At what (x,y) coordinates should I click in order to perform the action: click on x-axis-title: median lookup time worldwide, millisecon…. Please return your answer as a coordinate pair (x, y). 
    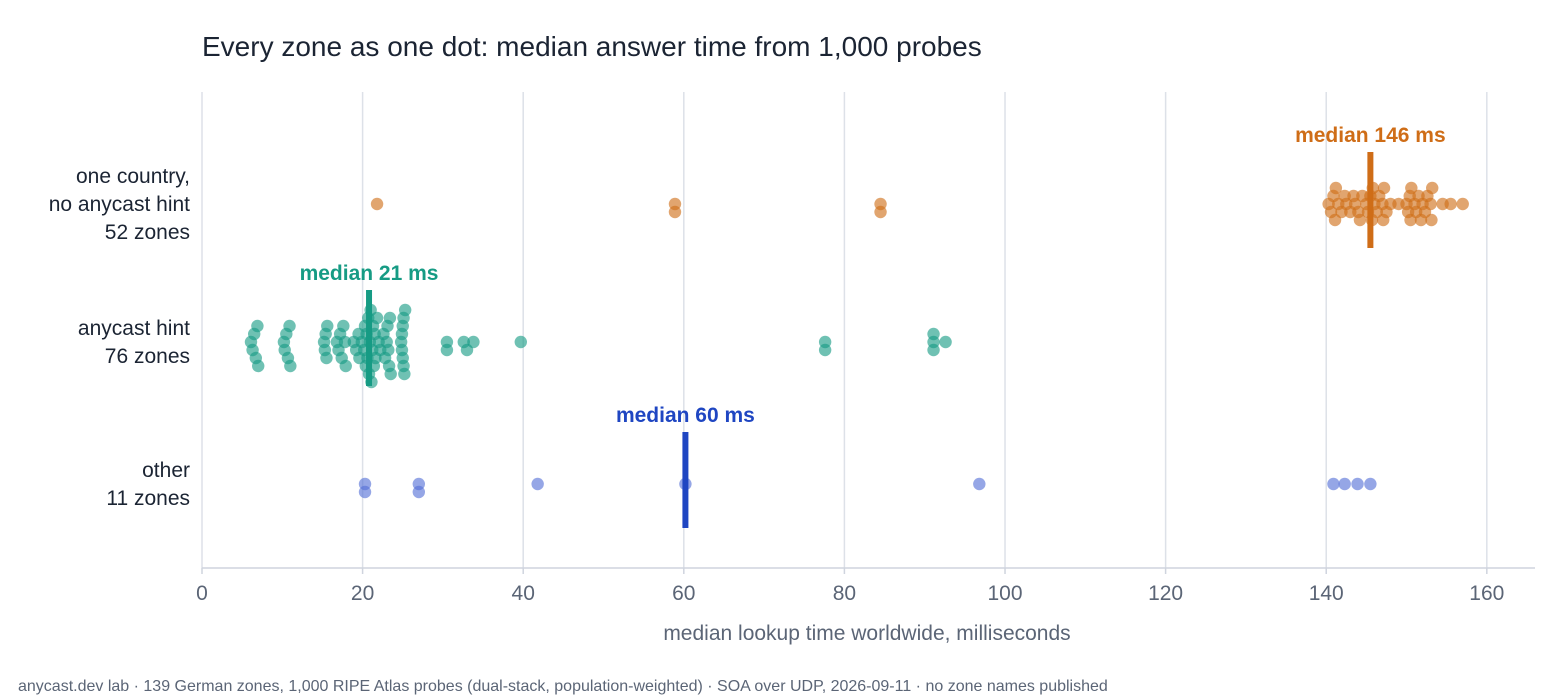
    Looking at the image, I should click on (866, 633).